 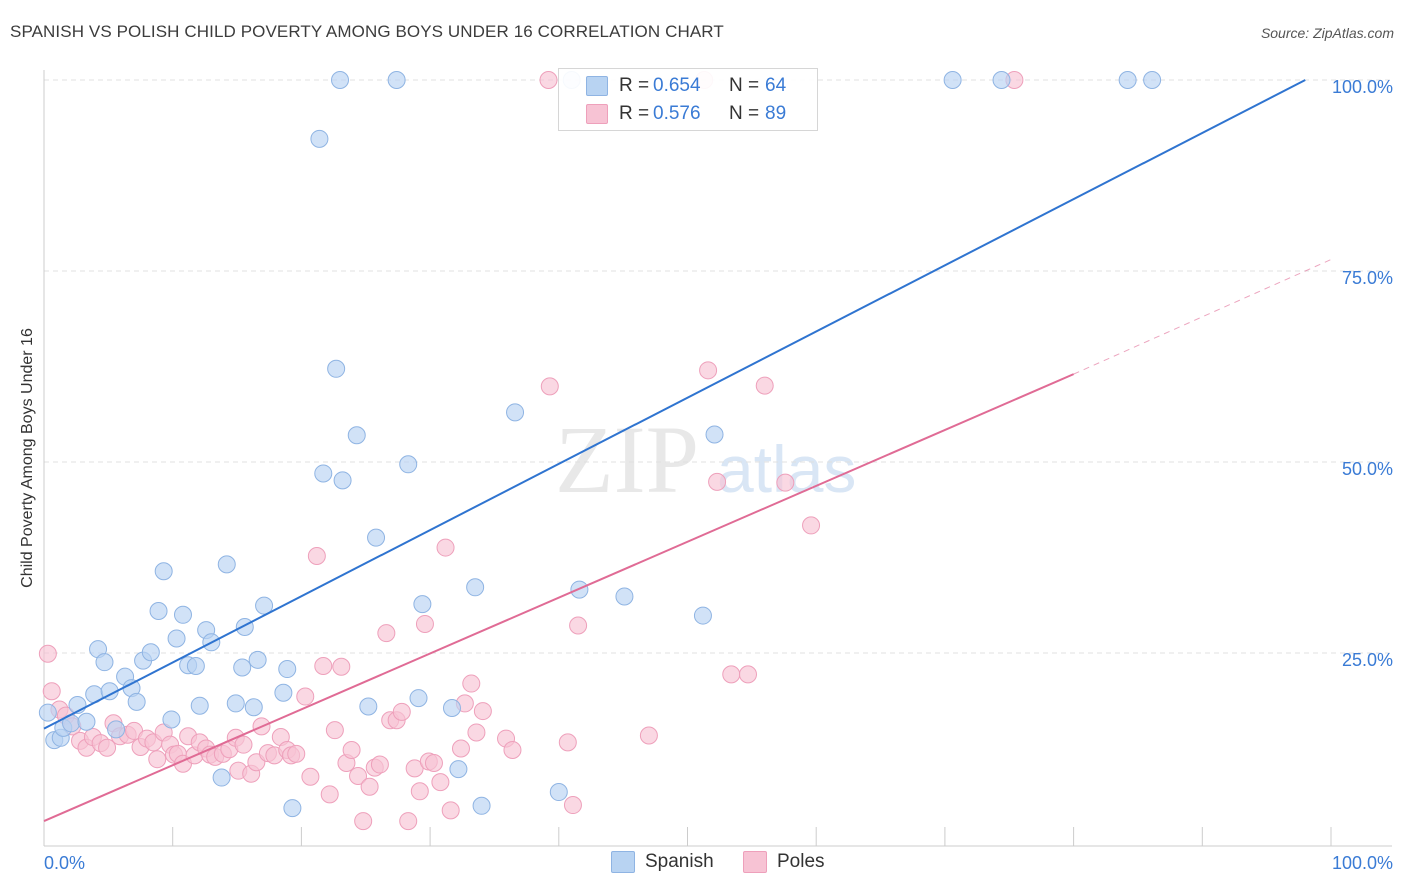 What do you see at coordinates (776, 113) in the screenshot?
I see `poles-n-value: 89` at bounding box center [776, 113].